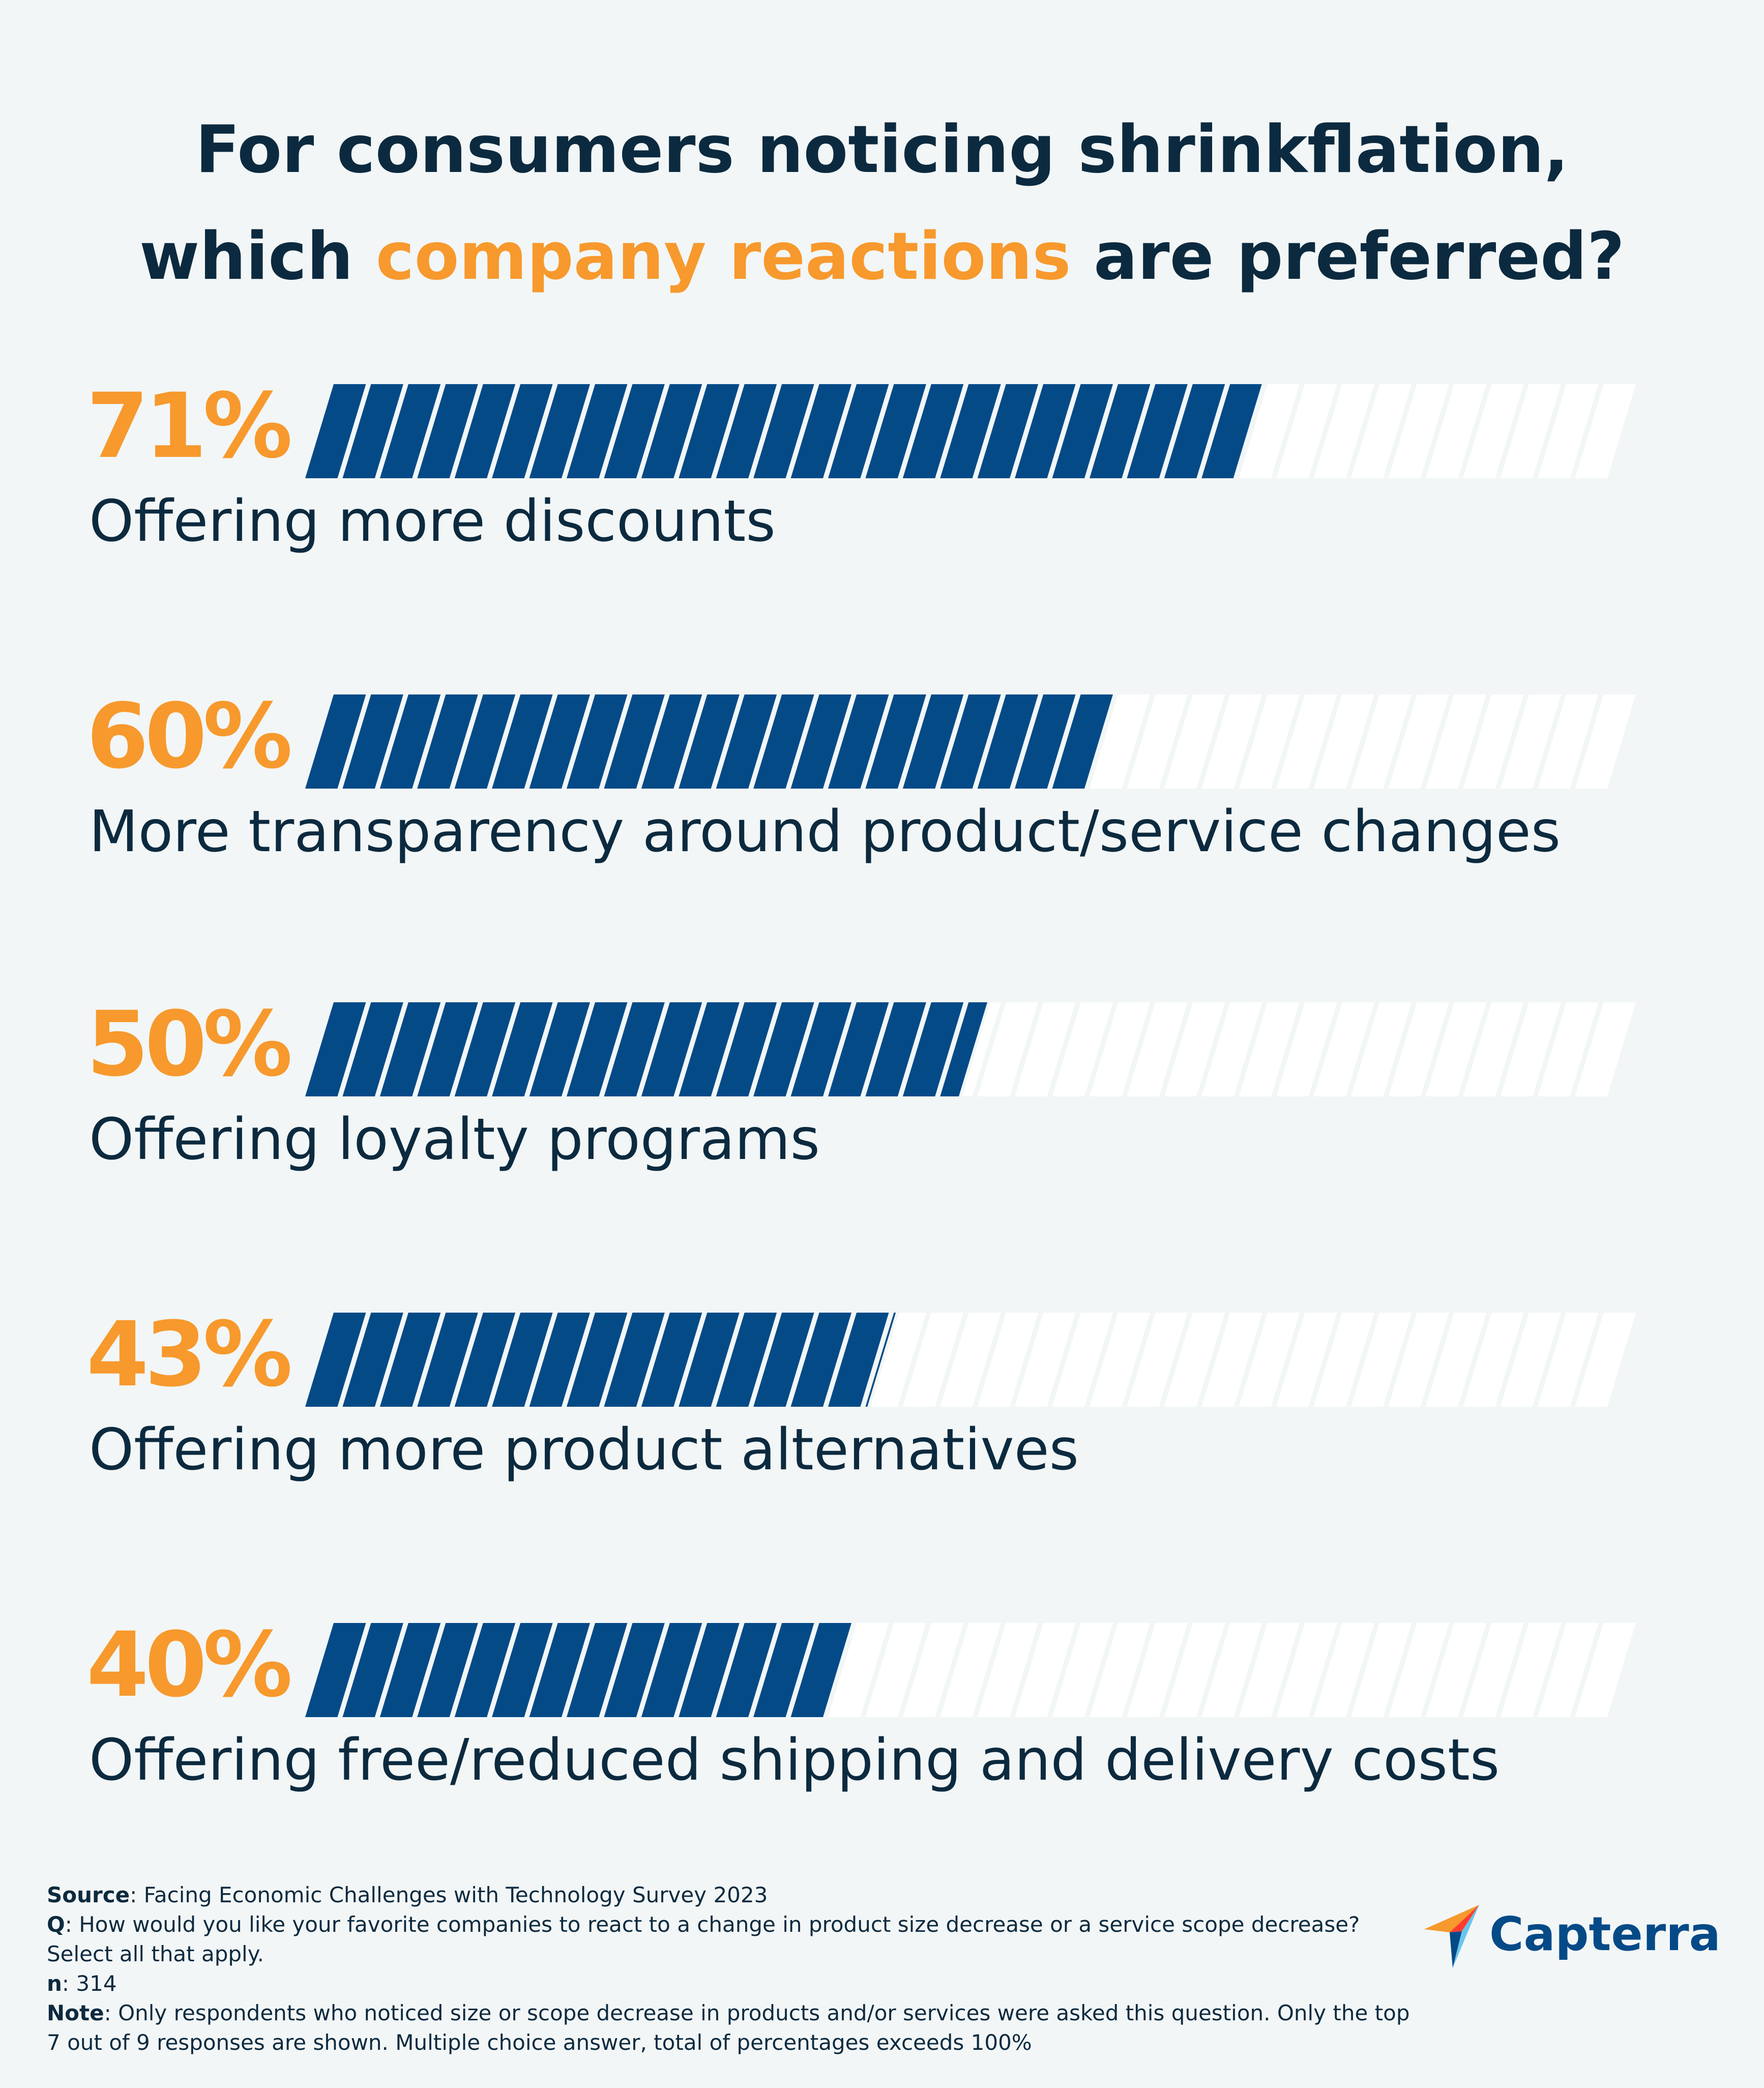 This screenshot has height=2088, width=1764. What do you see at coordinates (970, 431) in the screenshot?
I see `bar-discounts` at bounding box center [970, 431].